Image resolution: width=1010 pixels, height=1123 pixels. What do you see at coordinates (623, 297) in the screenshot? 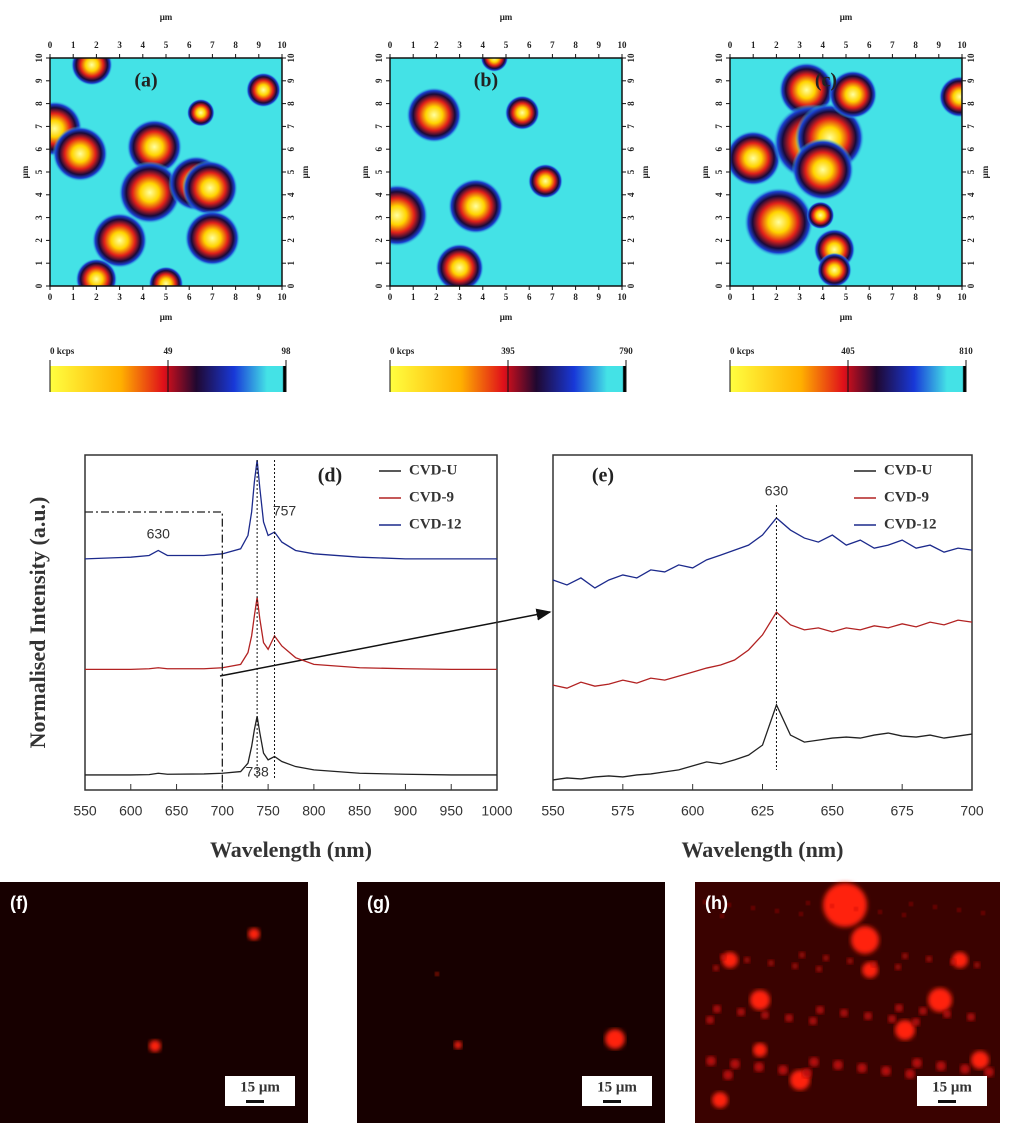
I see `x-tick-label: 10` at bounding box center [623, 297].